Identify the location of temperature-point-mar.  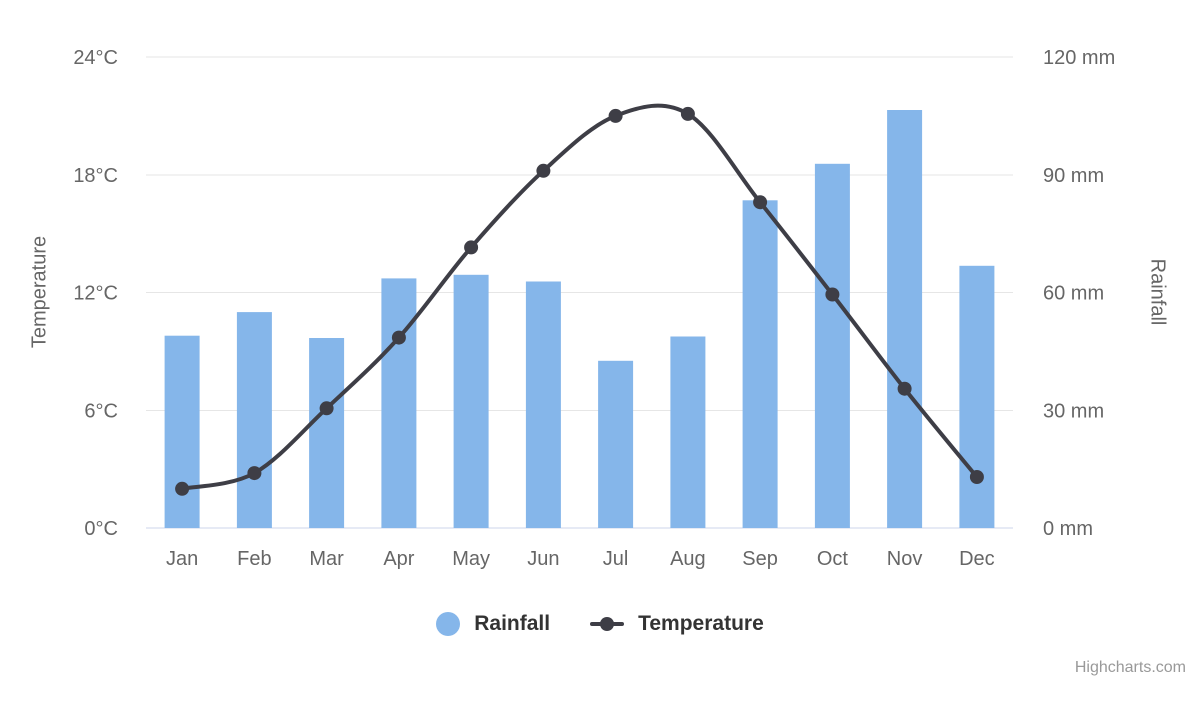
(326, 408).